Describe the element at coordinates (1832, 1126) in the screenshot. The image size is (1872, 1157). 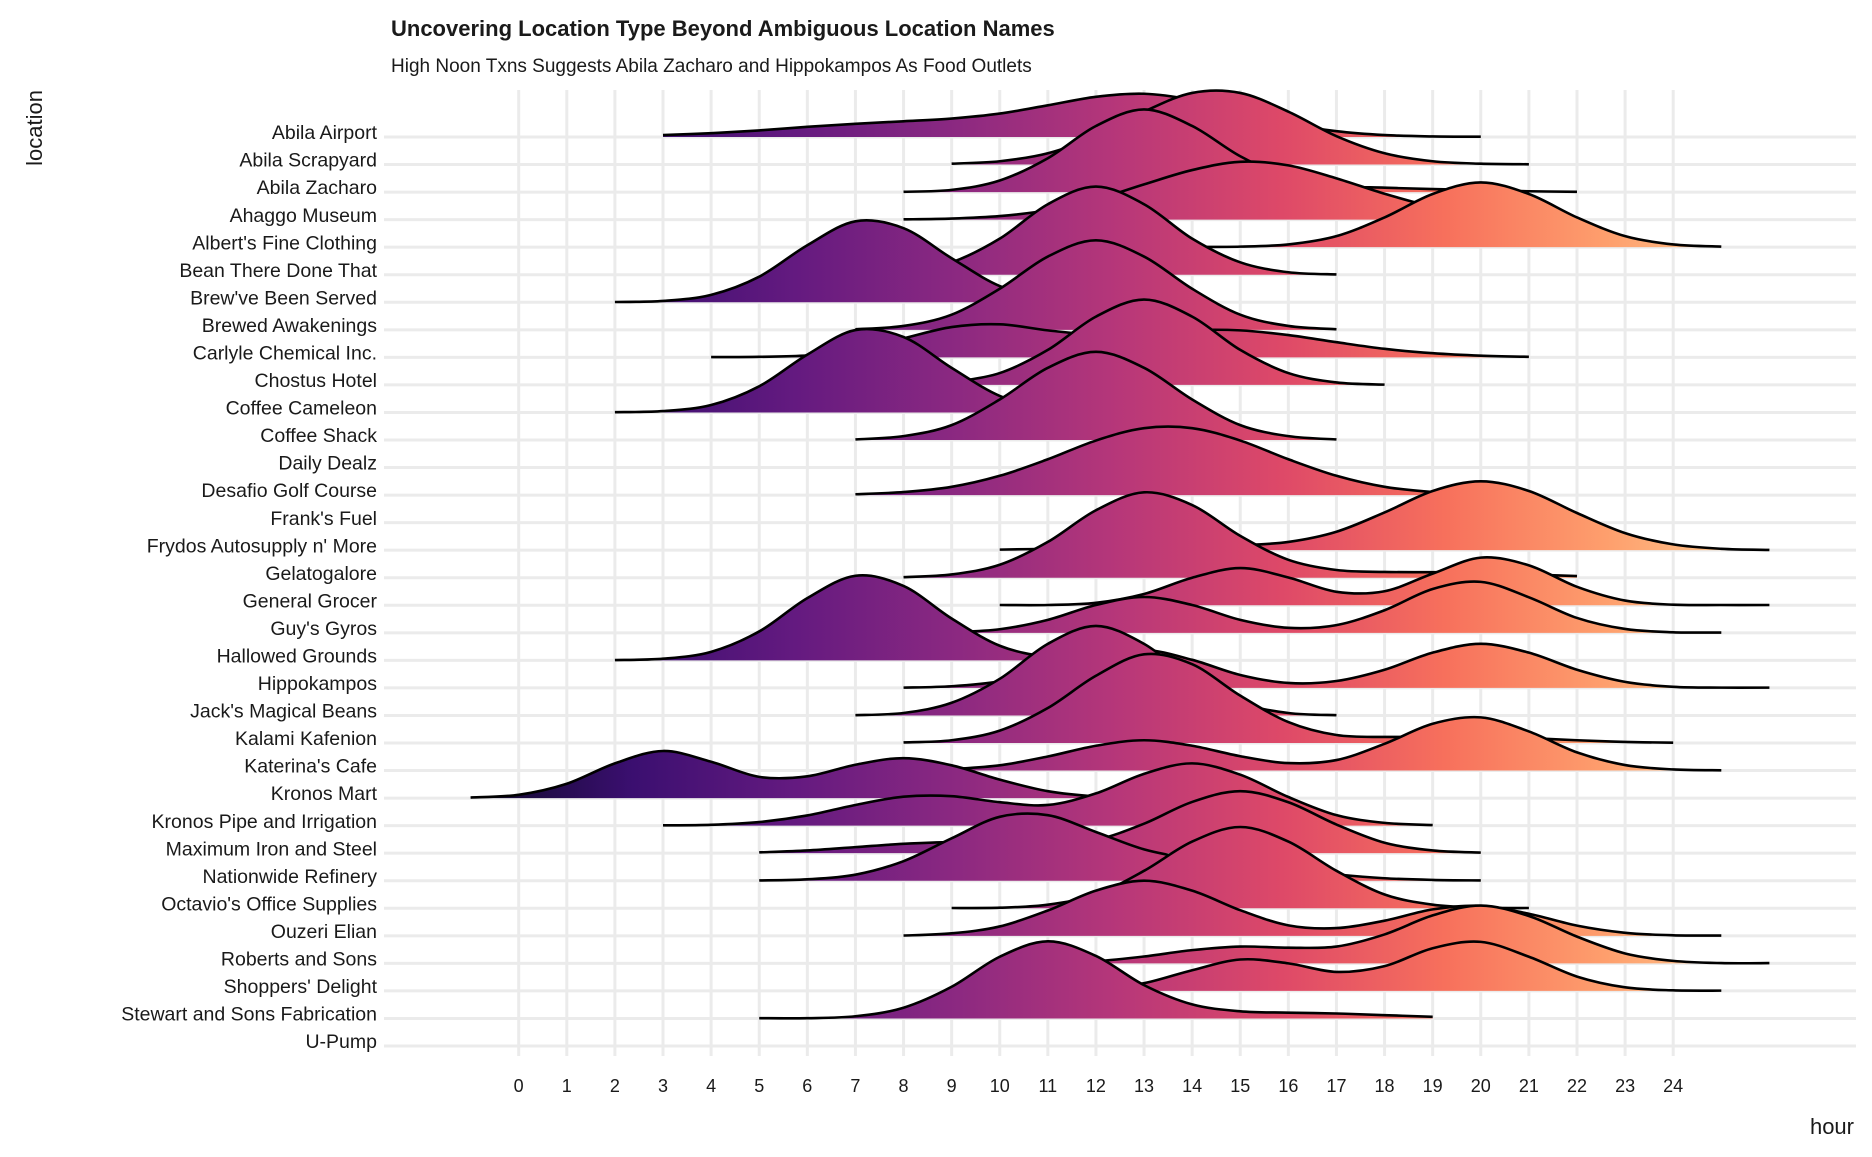
I see `x-axis-title: hour` at that location.